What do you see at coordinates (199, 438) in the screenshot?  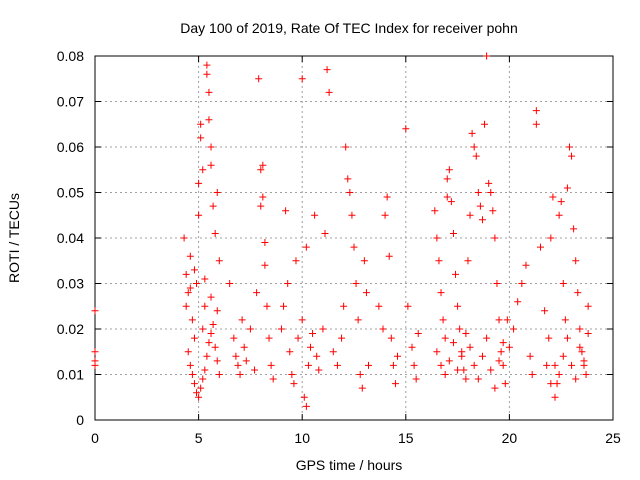 I see `x-tick-label: 5` at bounding box center [199, 438].